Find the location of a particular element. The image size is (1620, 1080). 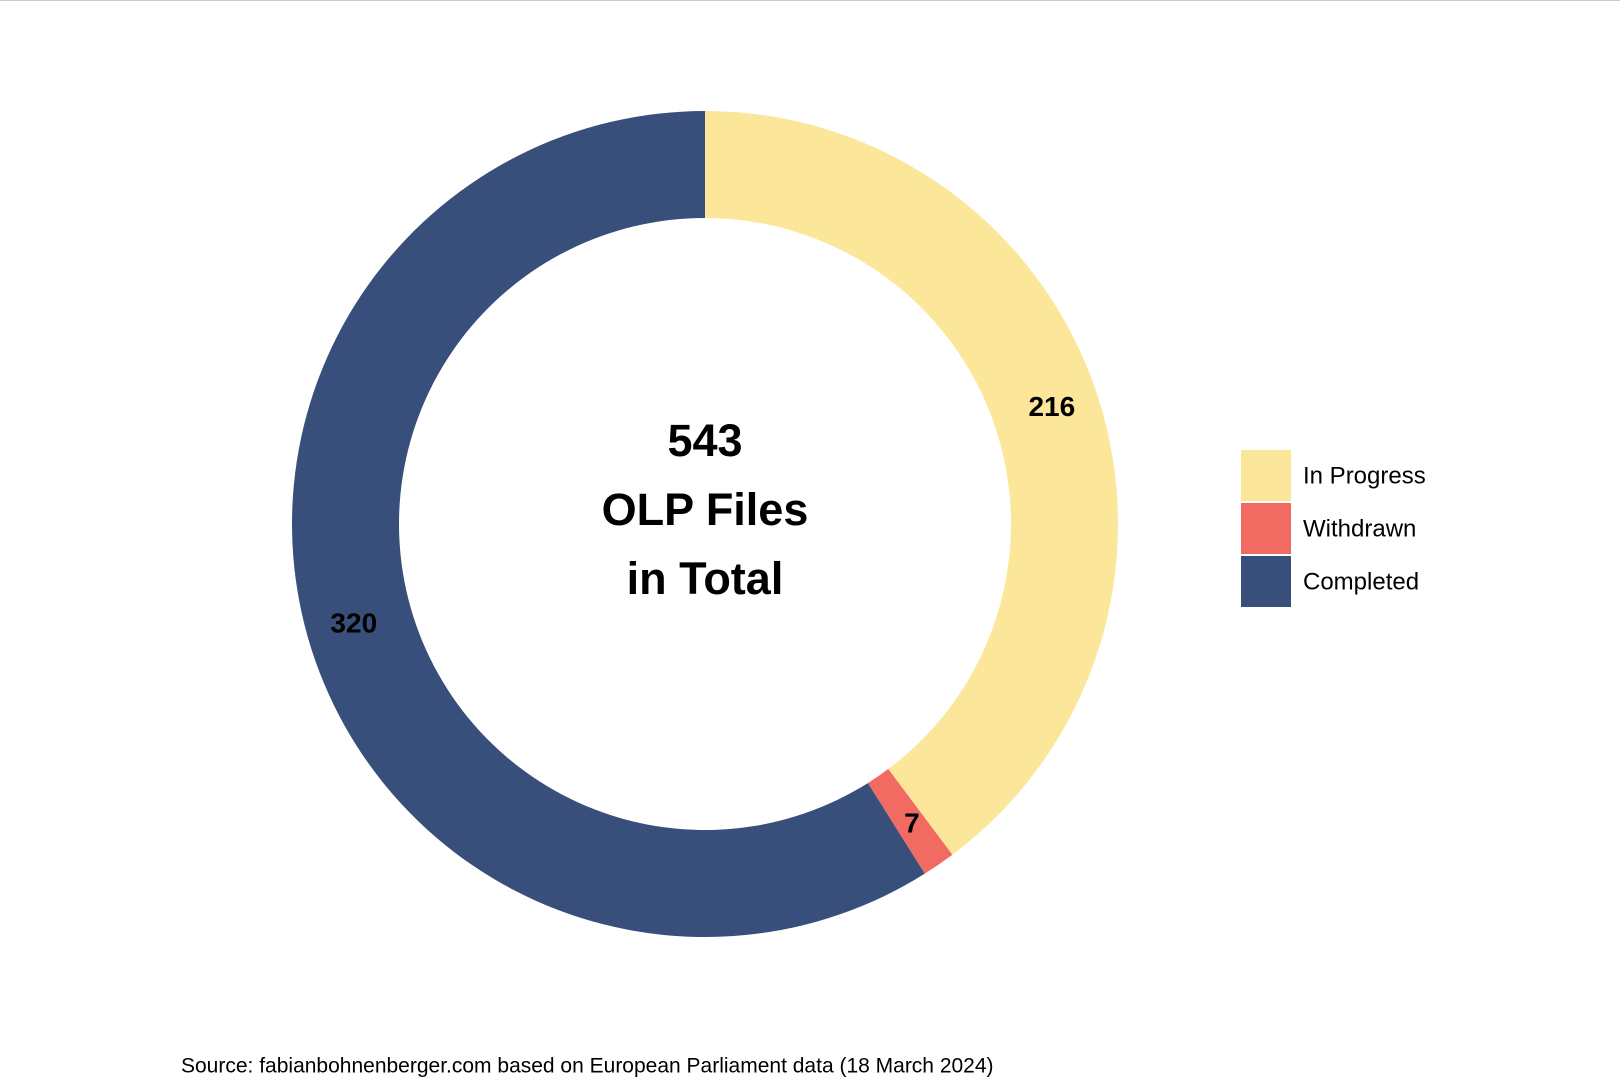

legend-label: In Progress is located at coordinates (1364, 475).